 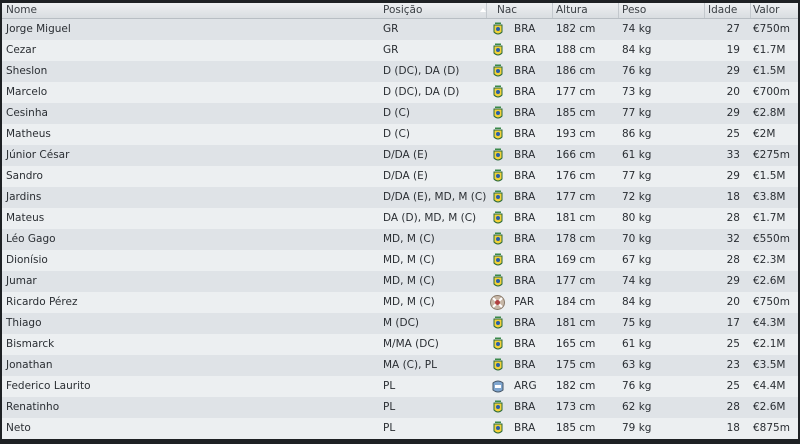 What do you see at coordinates (38, 155) in the screenshot?
I see `player-name: Júnior César` at bounding box center [38, 155].